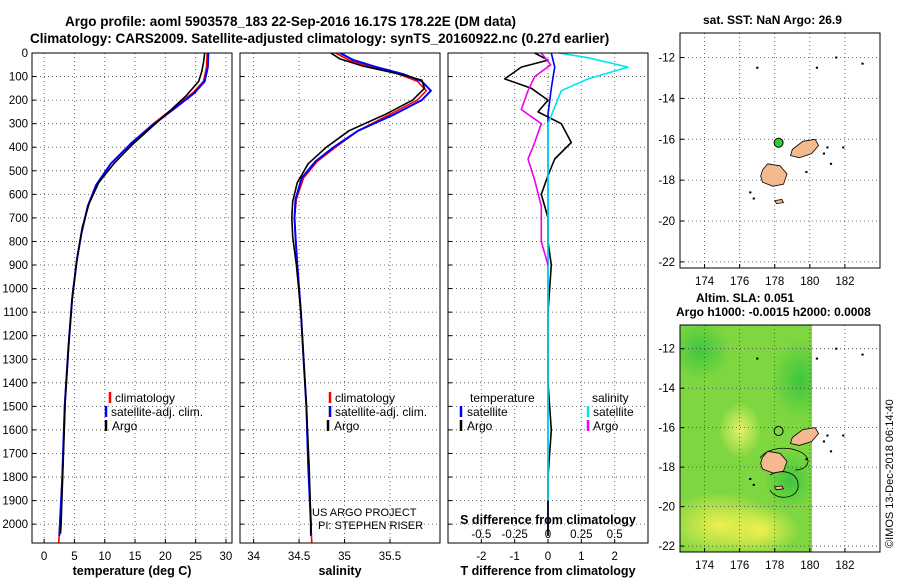  What do you see at coordinates (74, 557) in the screenshot?
I see `x-tick-label: 5` at bounding box center [74, 557].